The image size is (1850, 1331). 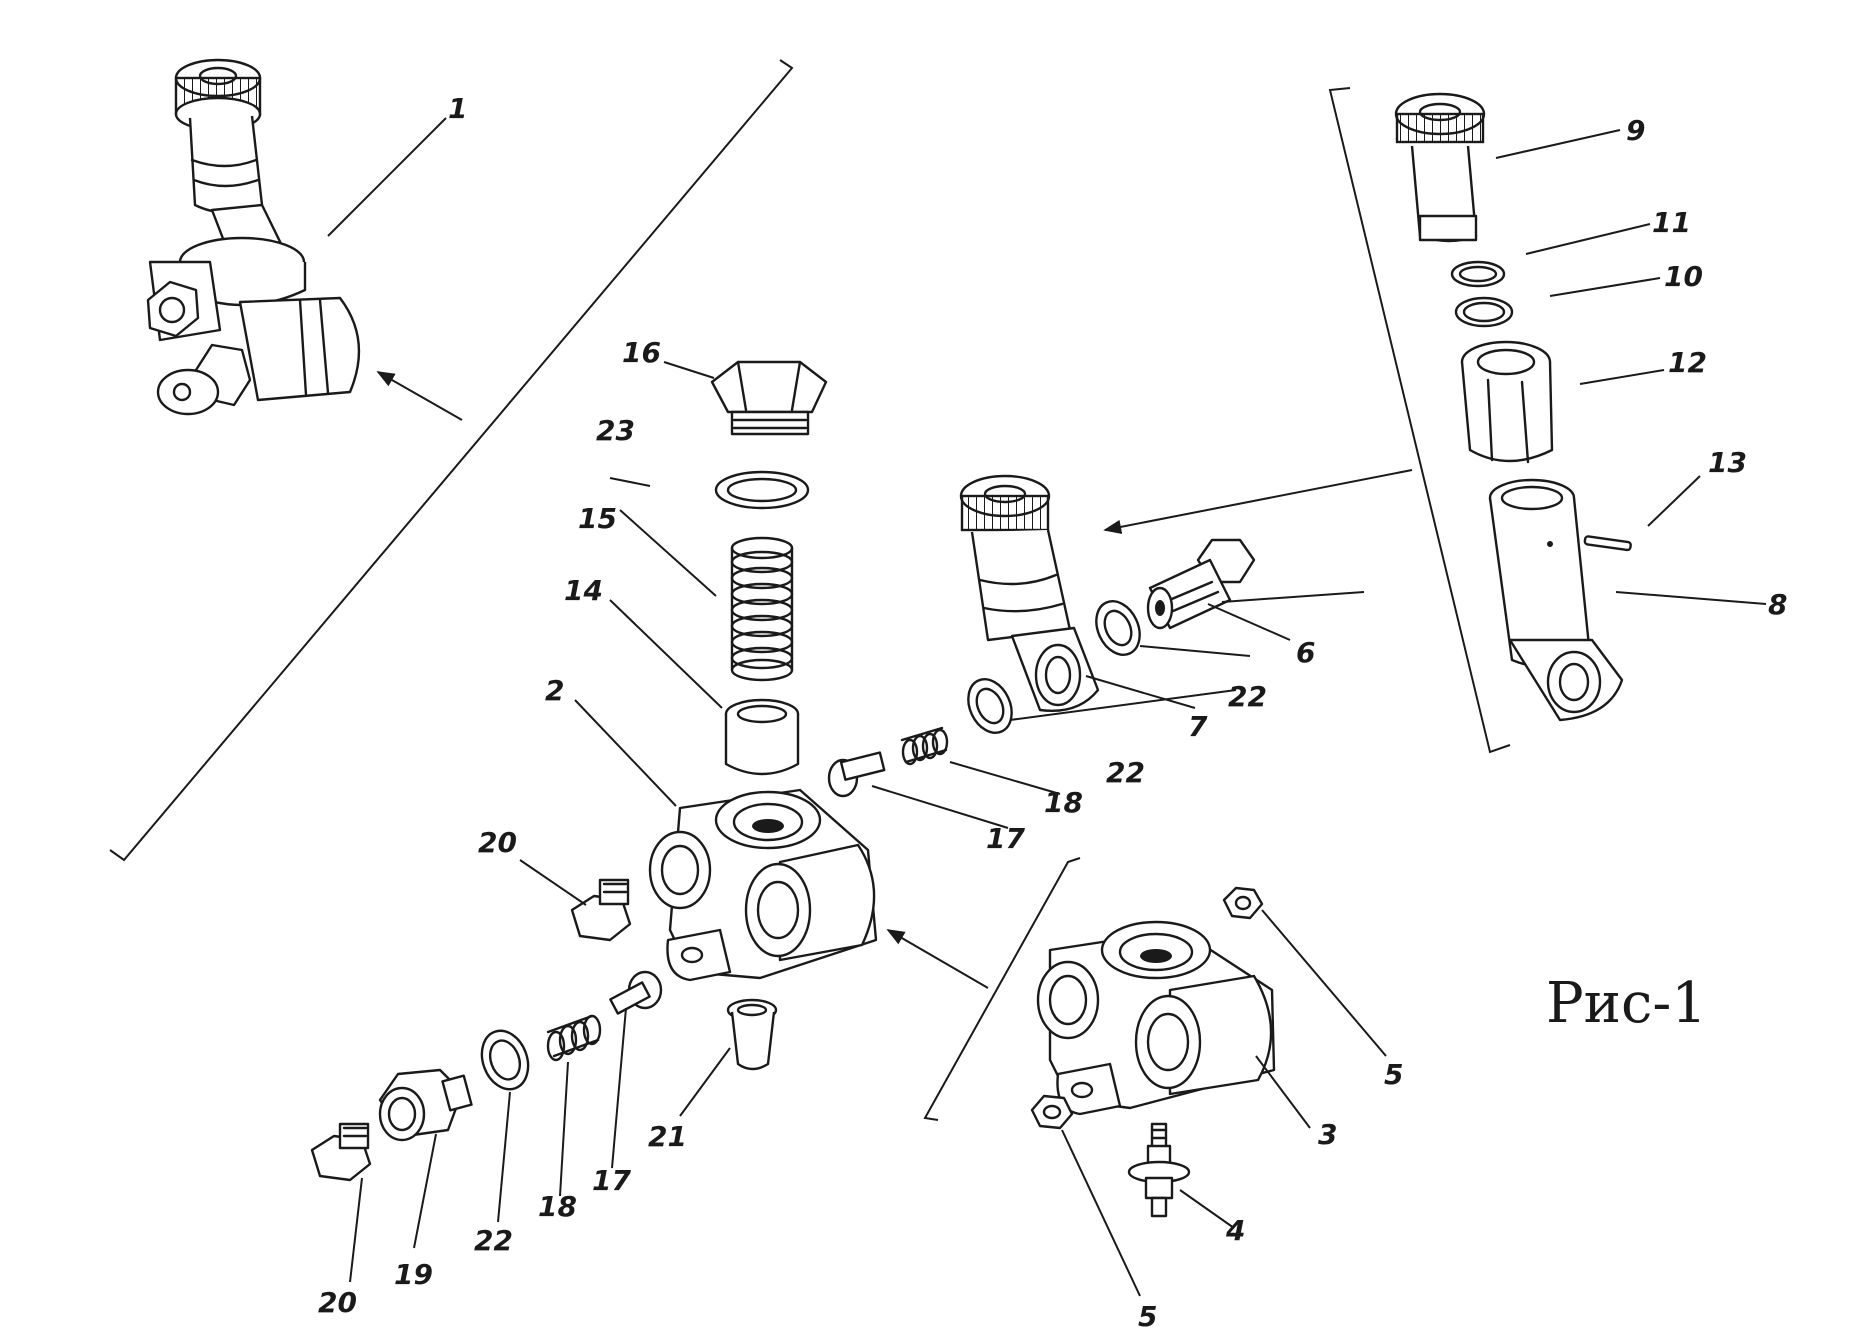 What do you see at coordinates (1393, 1074) in the screenshot?
I see `callout-5-upper: 5` at bounding box center [1393, 1074].